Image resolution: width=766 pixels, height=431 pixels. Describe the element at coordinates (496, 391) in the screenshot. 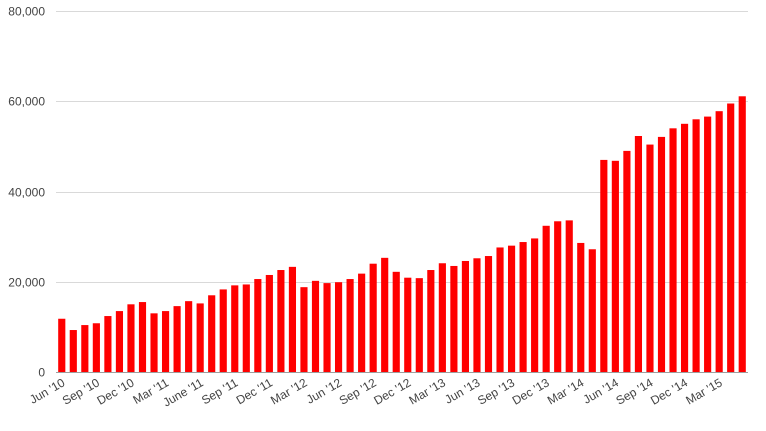

I see `x-tick-label: Sep '13` at that location.